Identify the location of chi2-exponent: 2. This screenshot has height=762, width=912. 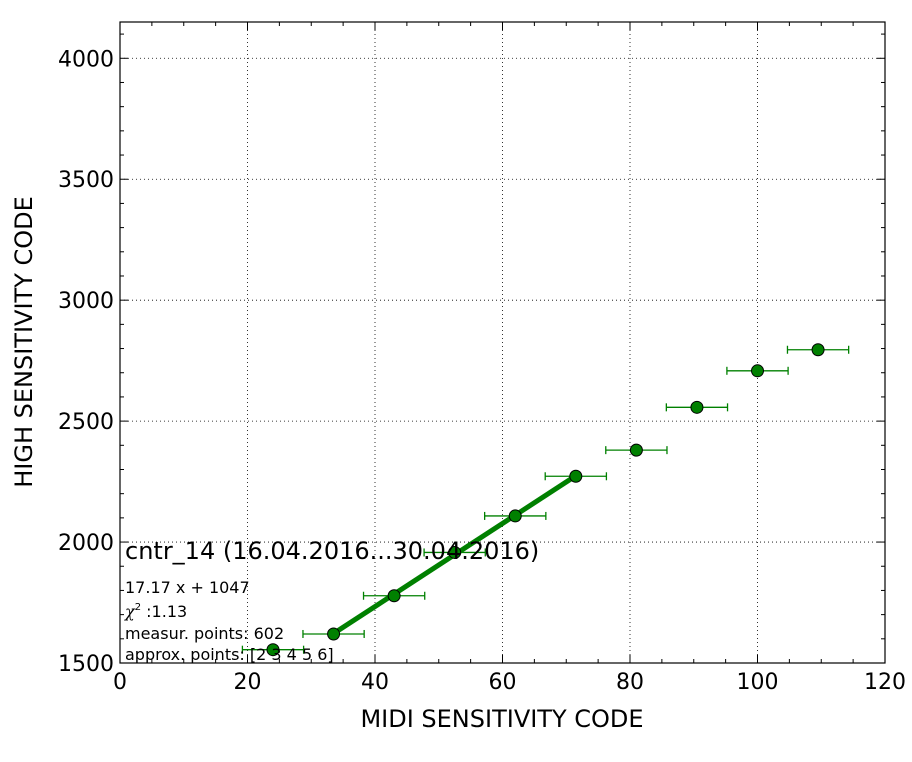
(138, 607).